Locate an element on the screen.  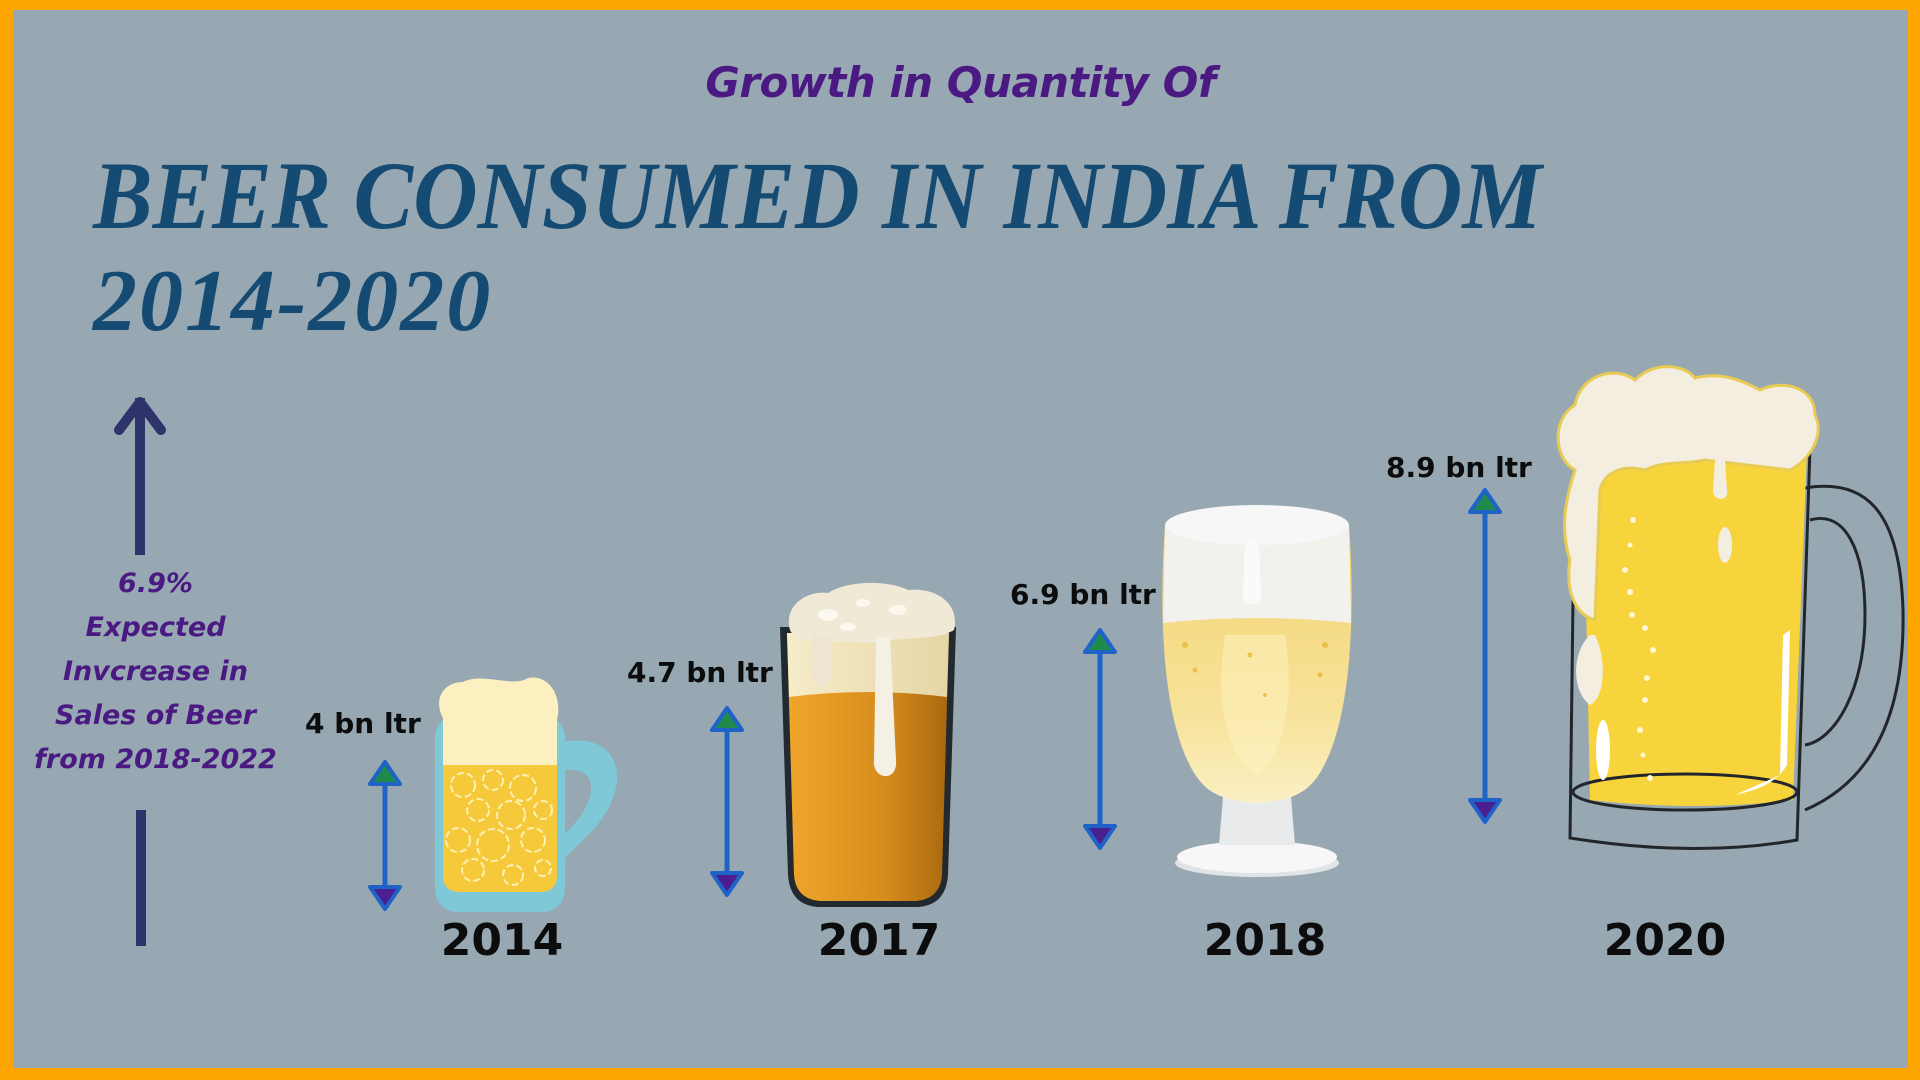
growth-note-line: 6.9% is located at coordinates (155, 583).